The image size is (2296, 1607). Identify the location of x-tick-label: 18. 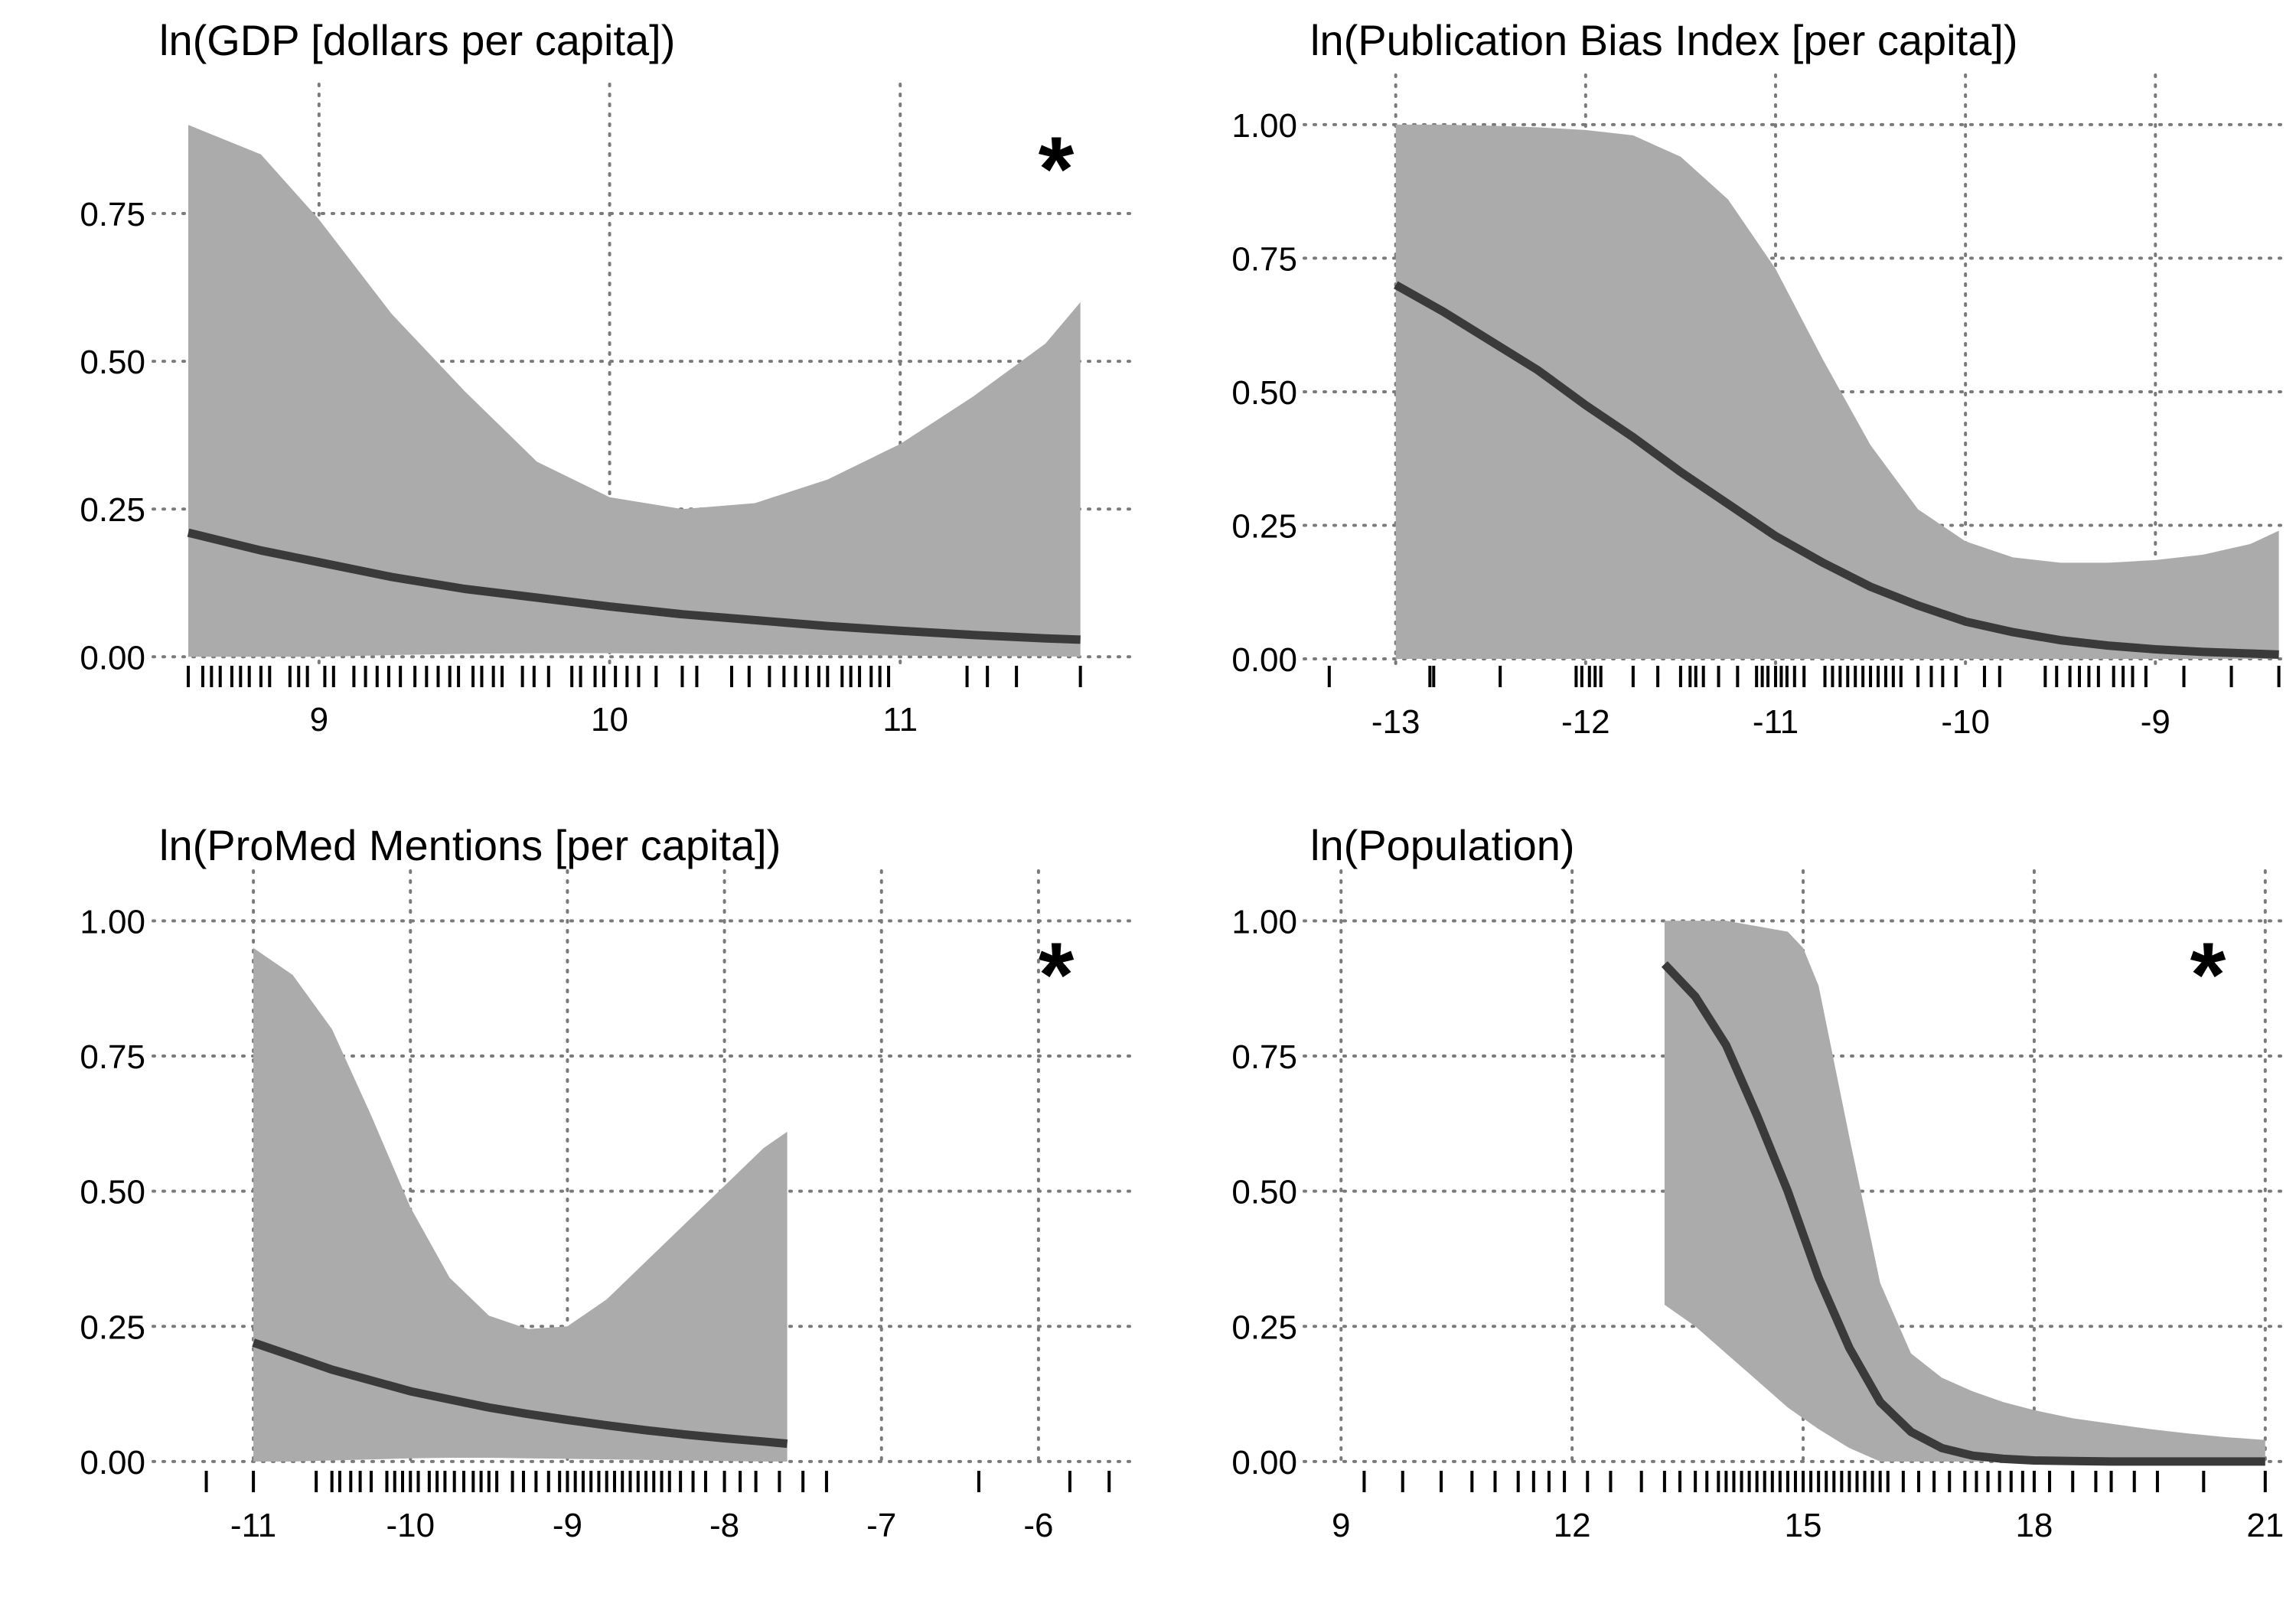
(2034, 1526).